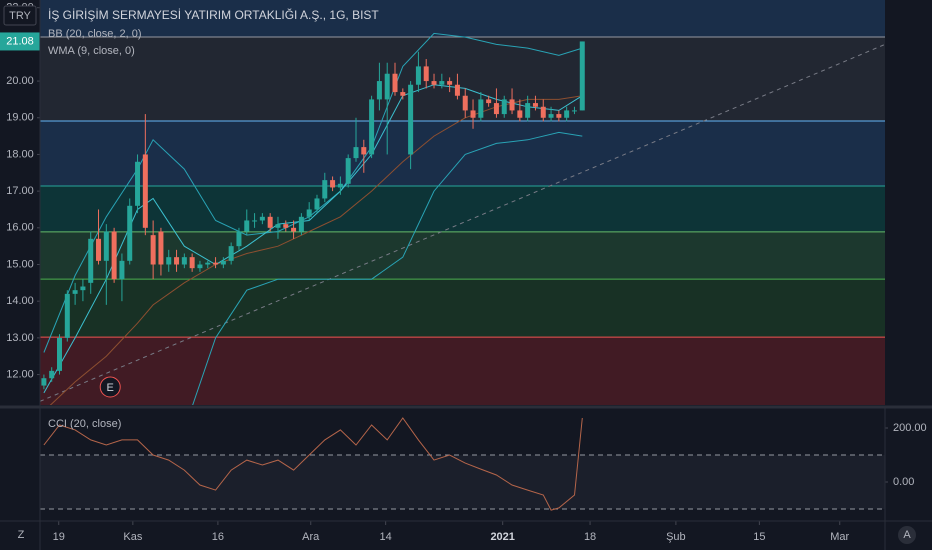 This screenshot has width=932, height=550. I want to click on y-tick-label: 18.00, so click(20, 154).